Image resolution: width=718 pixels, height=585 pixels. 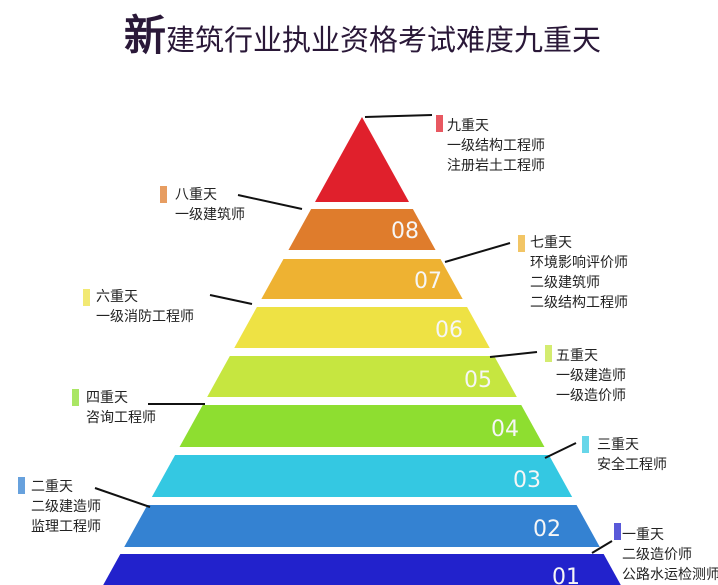 What do you see at coordinates (670, 575) in the screenshot?
I see `exam-name: 公路水运检测师` at bounding box center [670, 575].